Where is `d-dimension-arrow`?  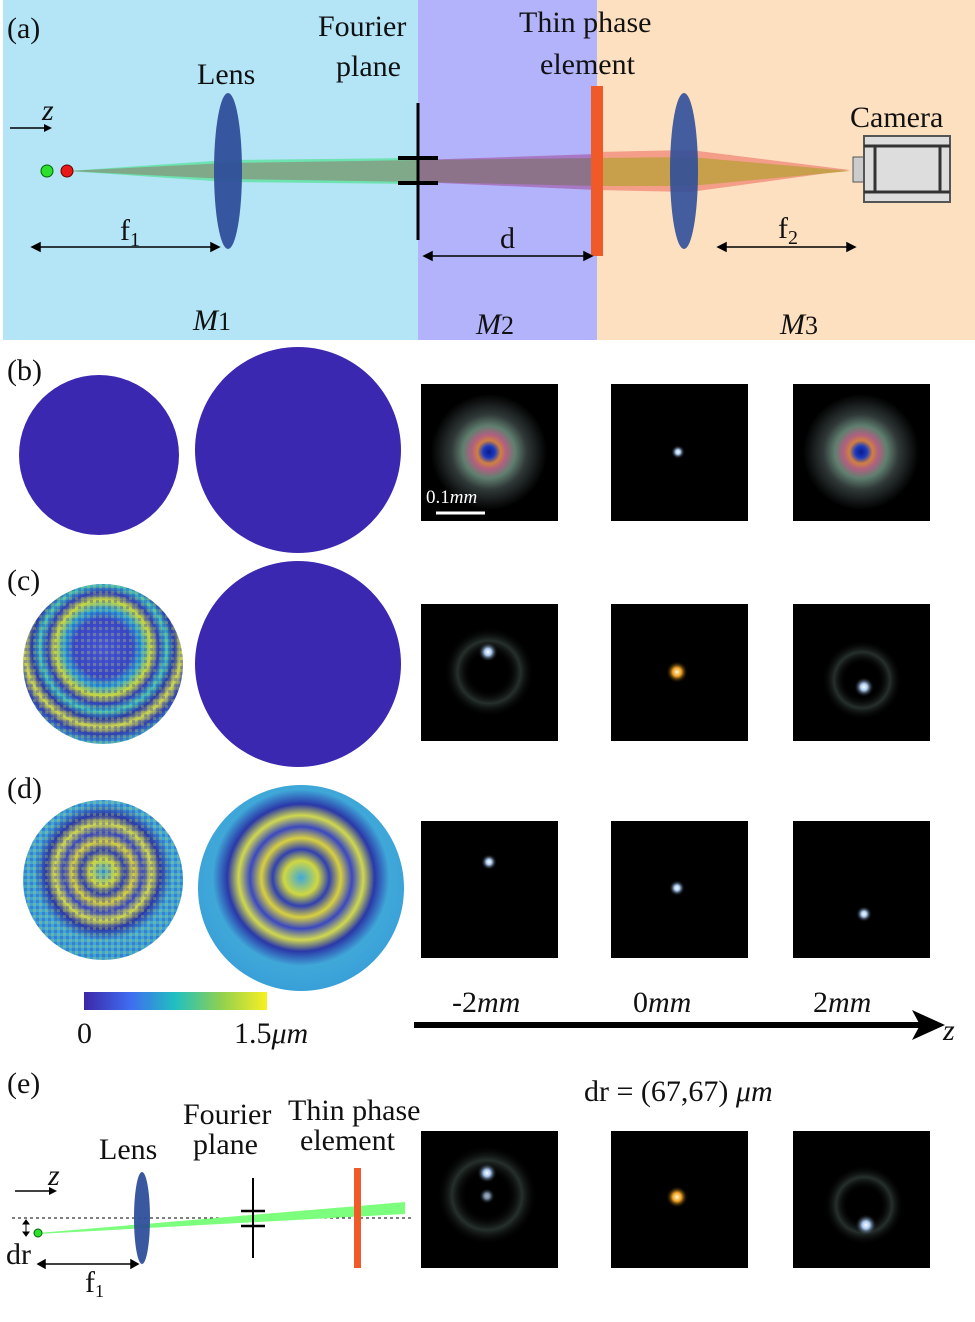 d-dimension-arrow is located at coordinates (508, 256).